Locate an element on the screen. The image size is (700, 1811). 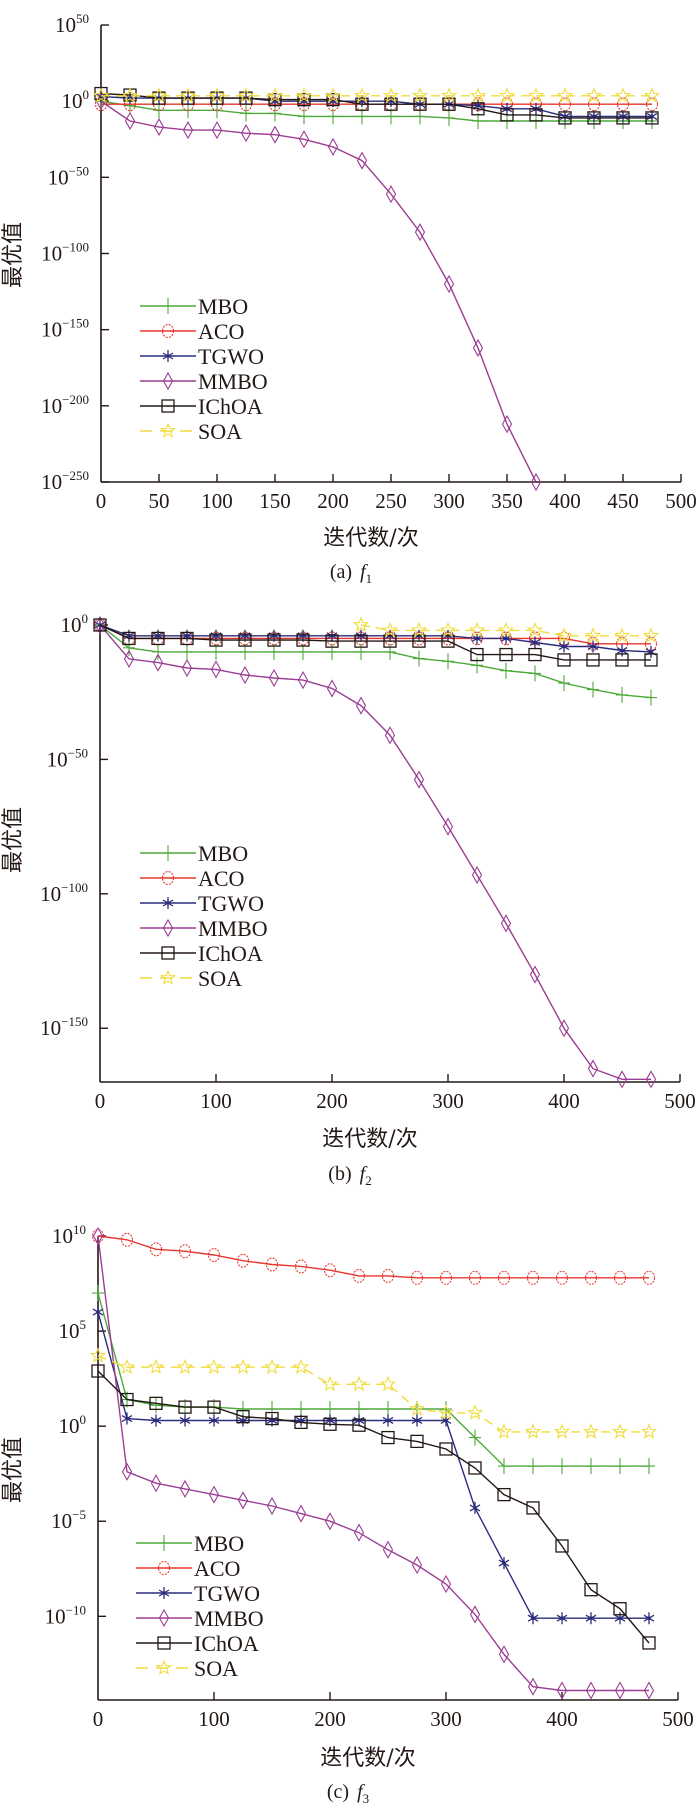
y-tick-label: 10−50 is located at coordinates (67, 758).